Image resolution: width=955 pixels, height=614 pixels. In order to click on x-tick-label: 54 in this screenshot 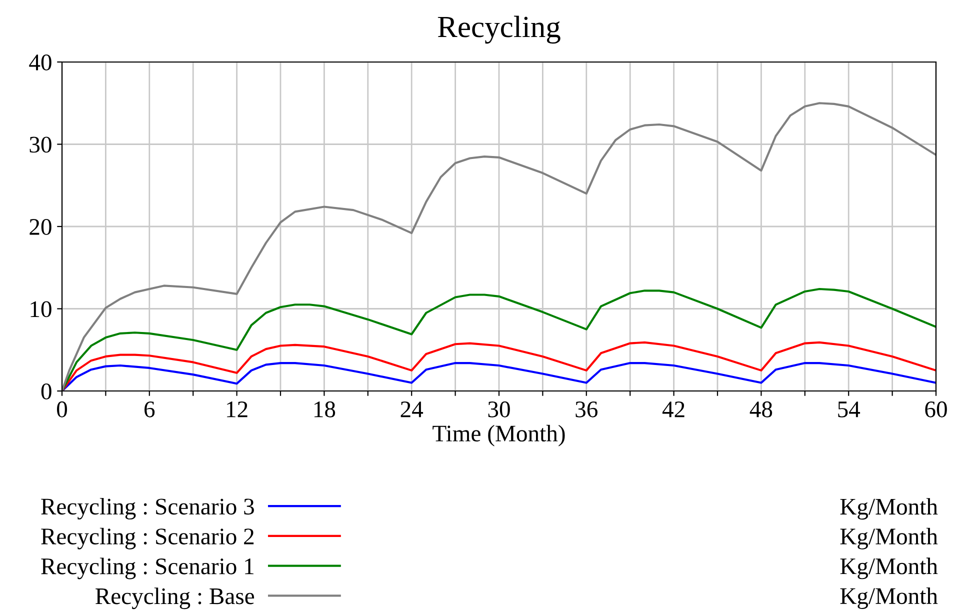, I will do `click(849, 410)`.